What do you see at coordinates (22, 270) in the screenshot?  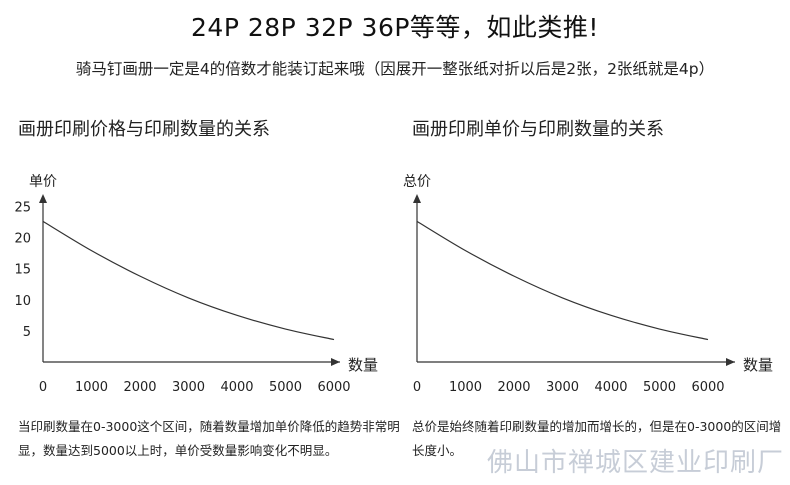 I see `y-tick-label: 15` at bounding box center [22, 270].